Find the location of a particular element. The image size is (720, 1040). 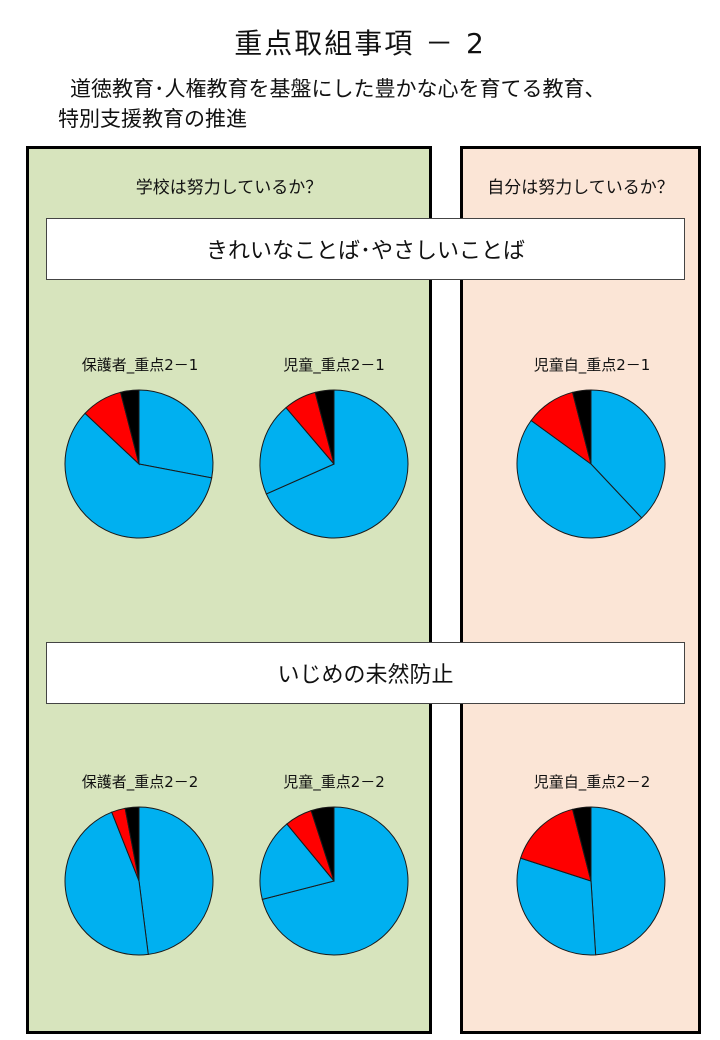

subtitle-line-1: 道徳教育･人権教育を基盤にした豊かな心を育てる教育、 is located at coordinates (338, 89).